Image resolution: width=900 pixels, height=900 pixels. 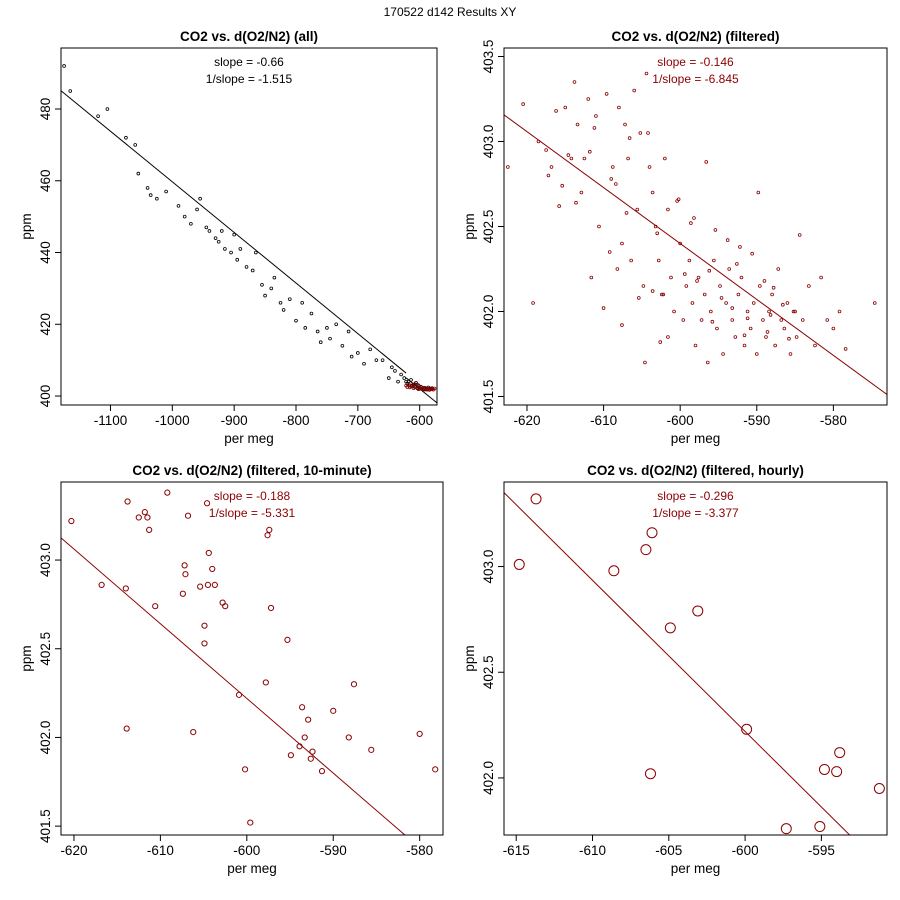 I want to click on x-tick-label: -1100, so click(x=111, y=420).